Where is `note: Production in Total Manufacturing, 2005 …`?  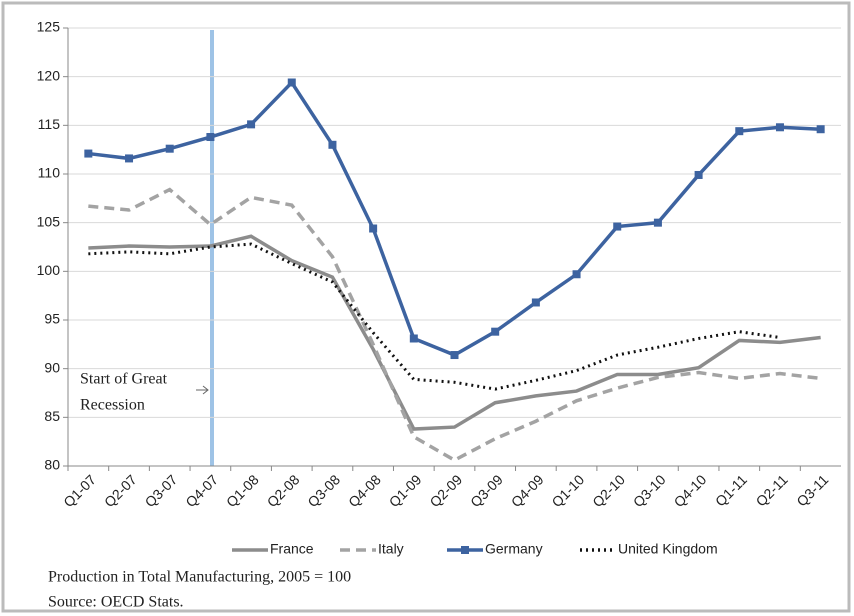
note: Production in Total Manufacturing, 2005 … is located at coordinates (199, 577).